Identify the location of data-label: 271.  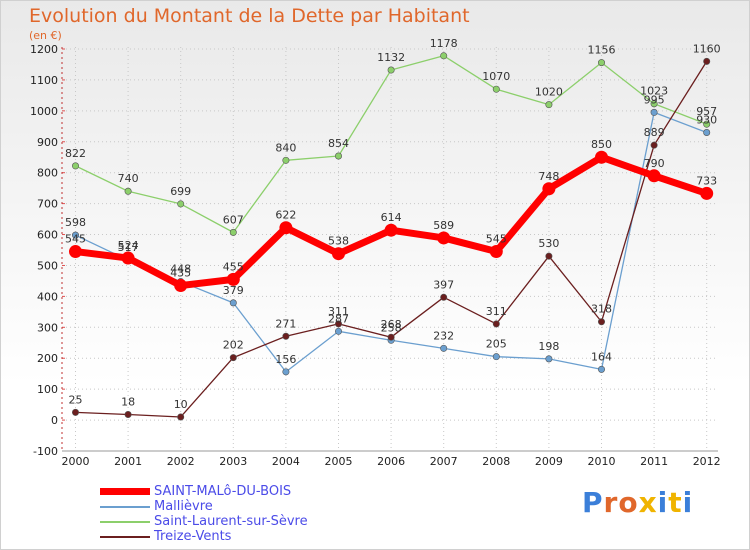
(285, 323).